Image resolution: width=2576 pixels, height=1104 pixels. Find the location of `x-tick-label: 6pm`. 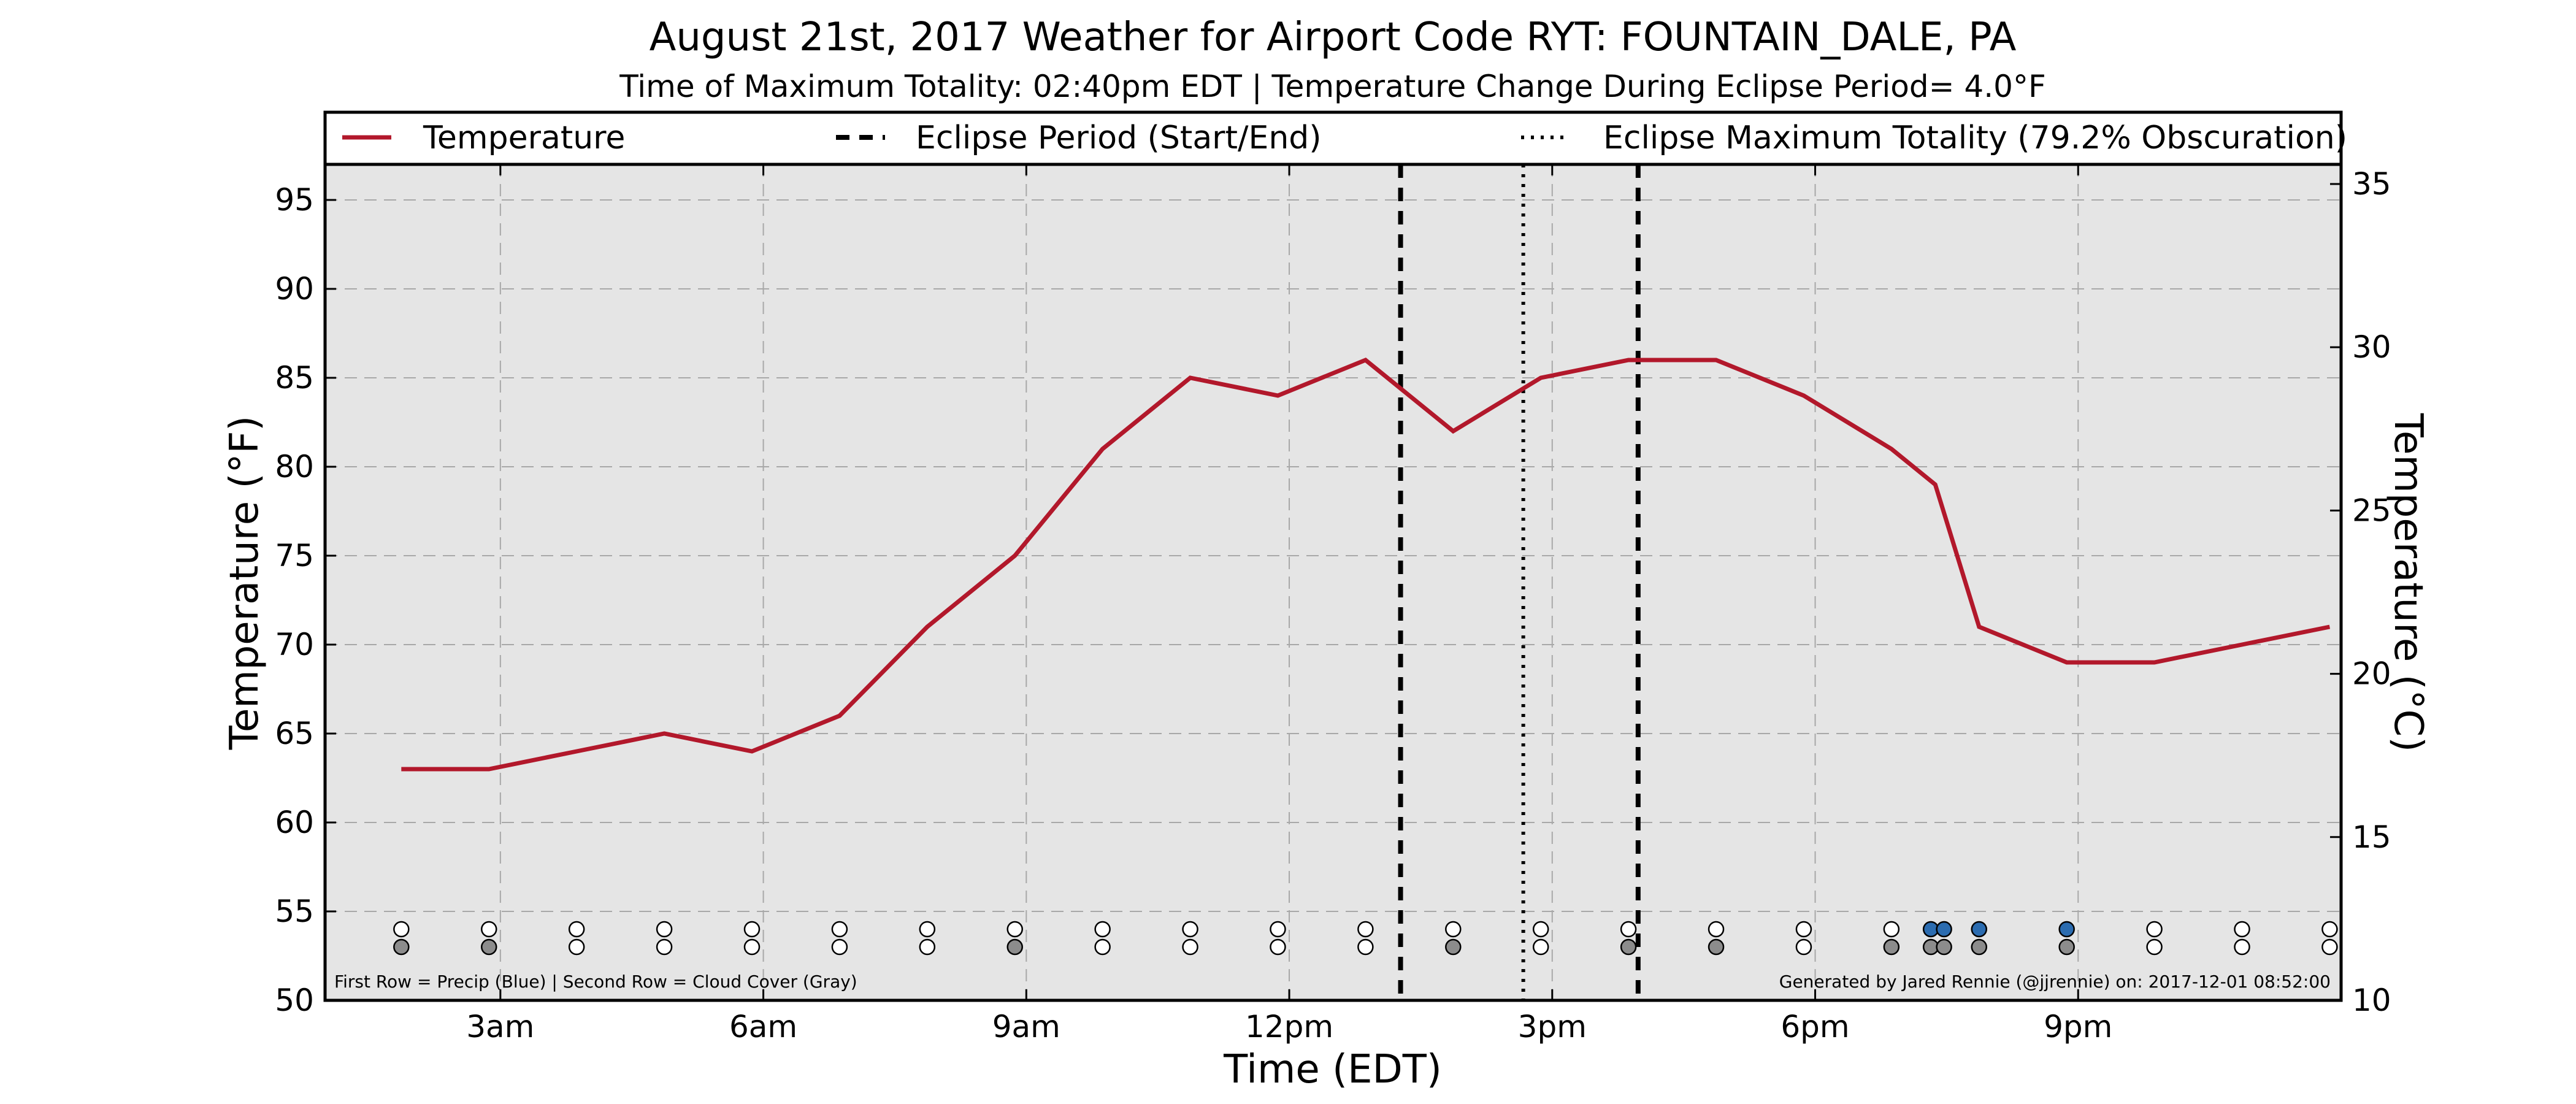

x-tick-label: 6pm is located at coordinates (1815, 1027).